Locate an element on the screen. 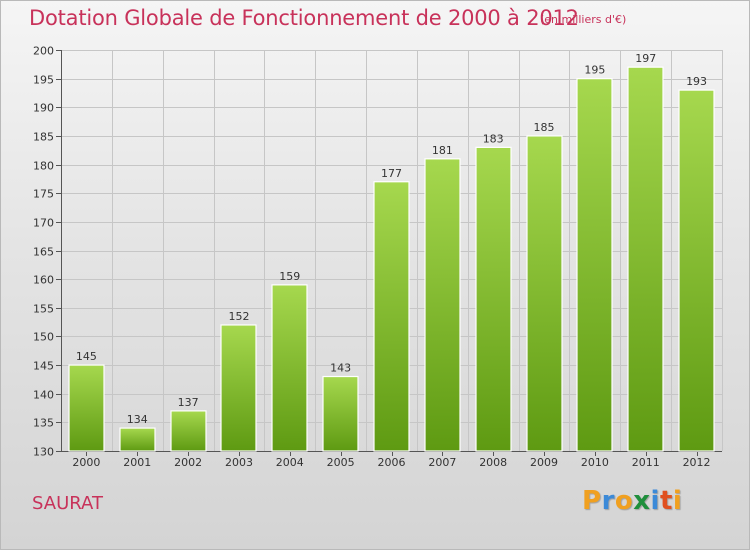 This screenshot has height=550, width=750. data-label: 134 is located at coordinates (137, 419).